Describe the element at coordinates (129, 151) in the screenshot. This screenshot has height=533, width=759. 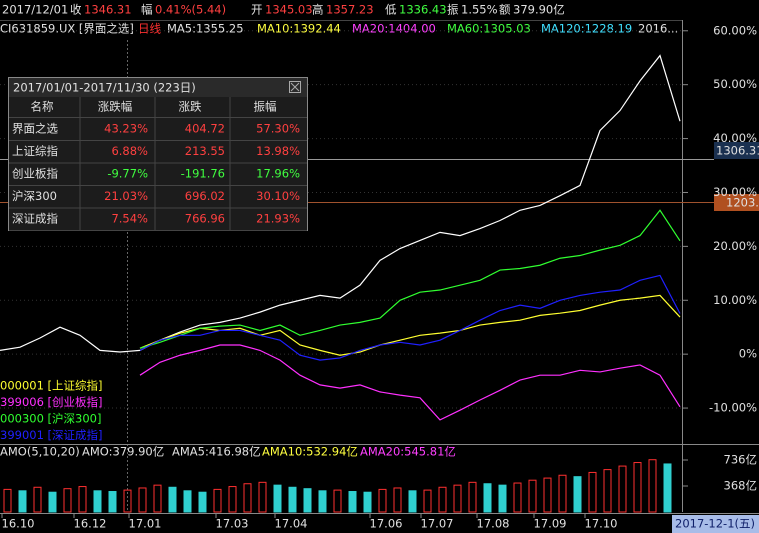
I see `table-cell: 6.88%` at that location.